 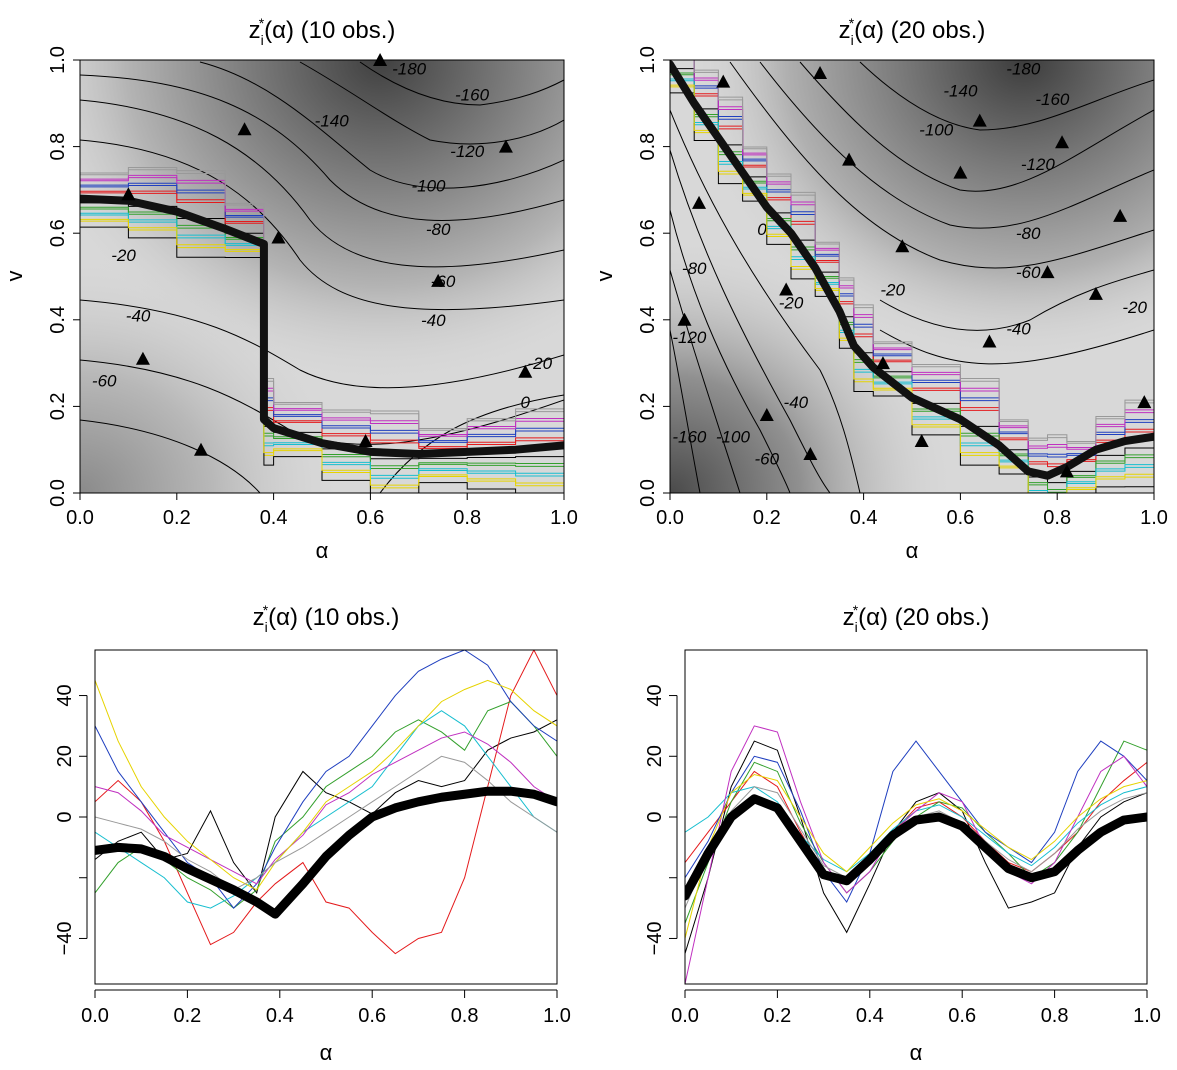 What do you see at coordinates (648, 406) in the screenshot?
I see `y-tick-label: 0.2` at bounding box center [648, 406].